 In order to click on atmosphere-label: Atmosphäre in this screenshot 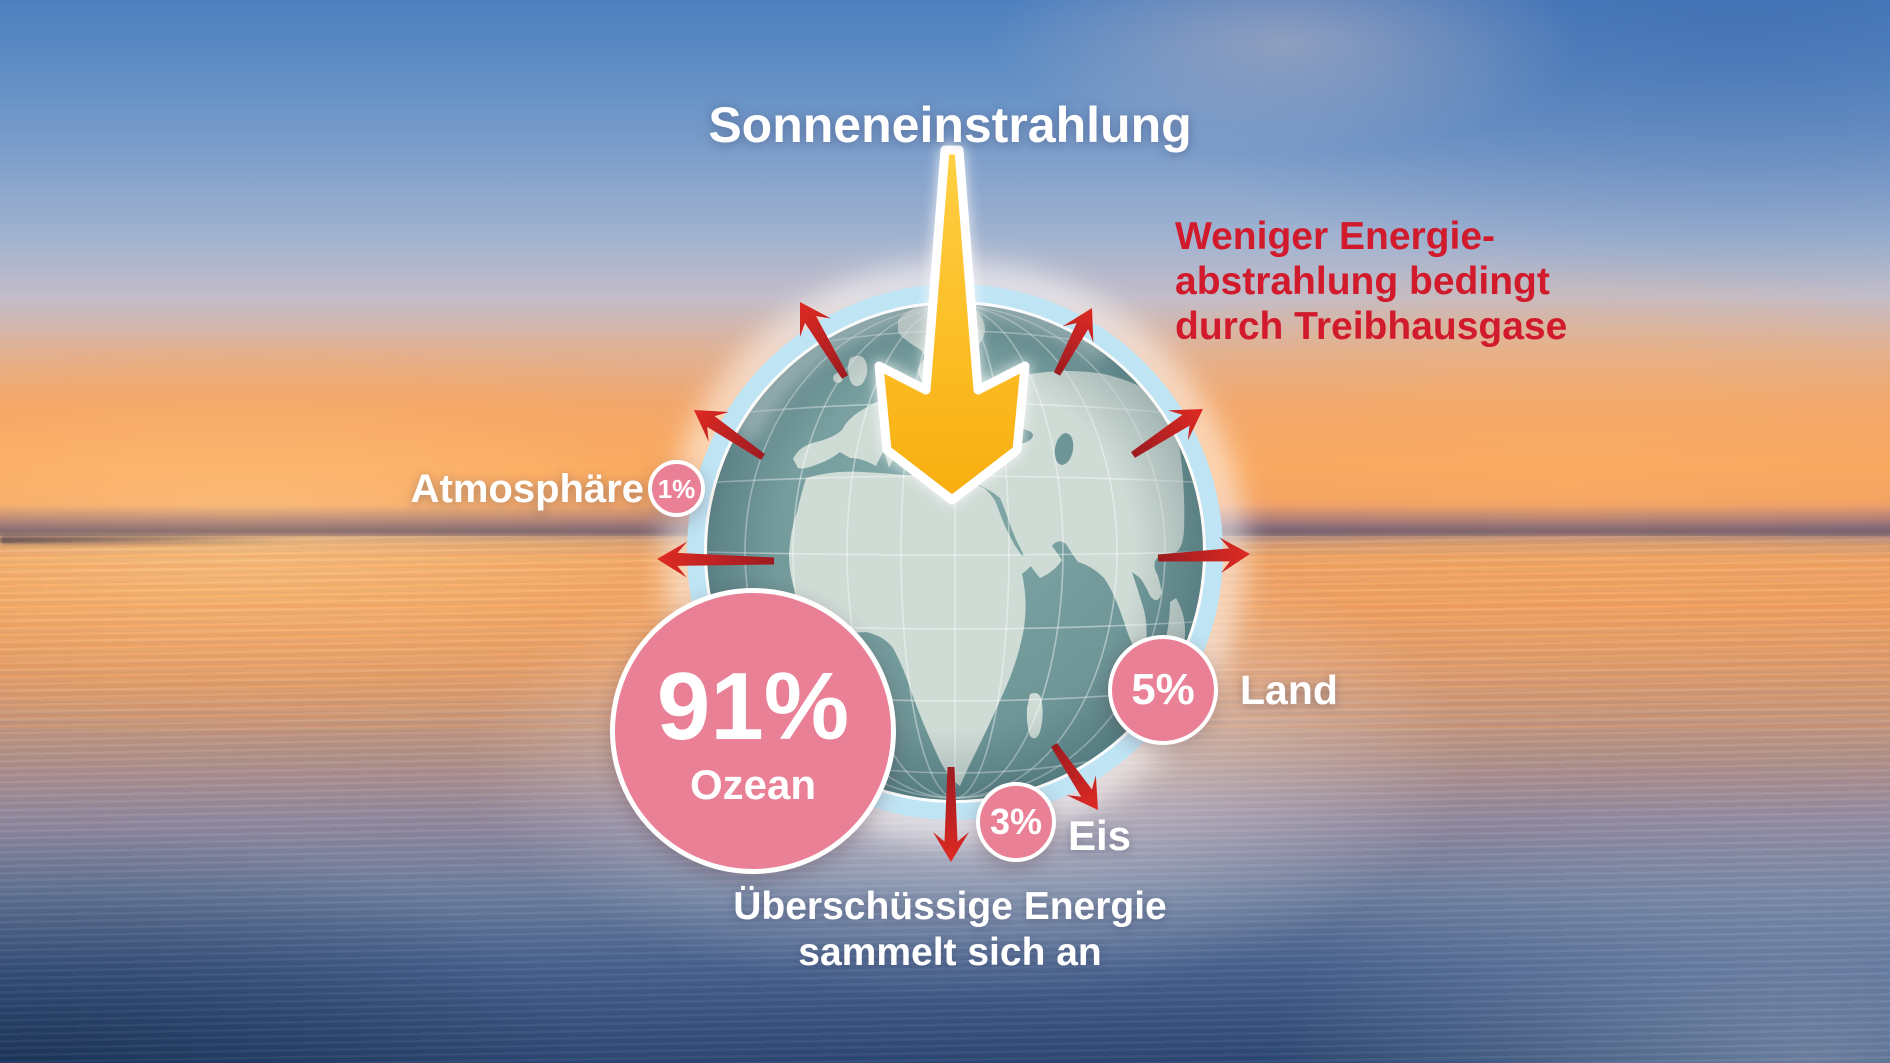, I will do `click(527, 489)`.